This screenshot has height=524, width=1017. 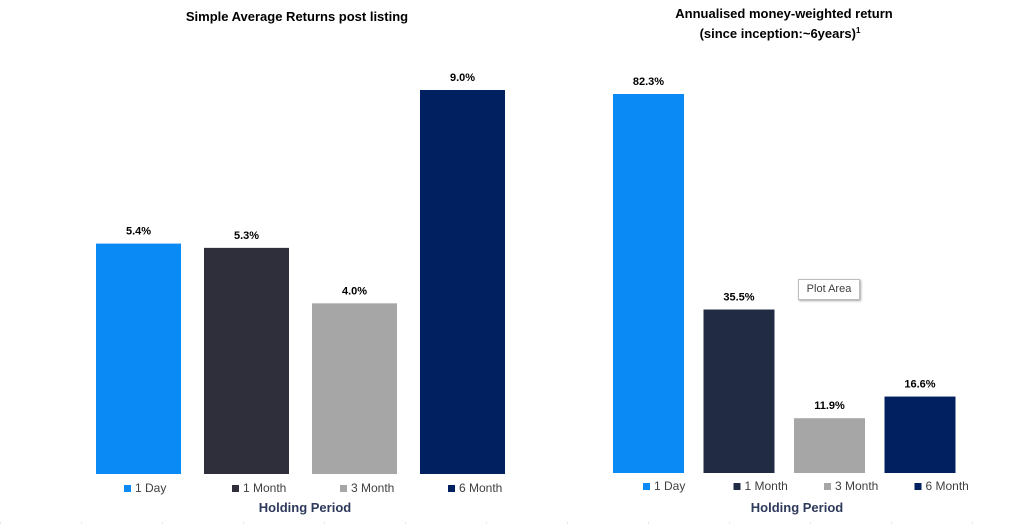 I want to click on right-bar-1-day, so click(x=648, y=283).